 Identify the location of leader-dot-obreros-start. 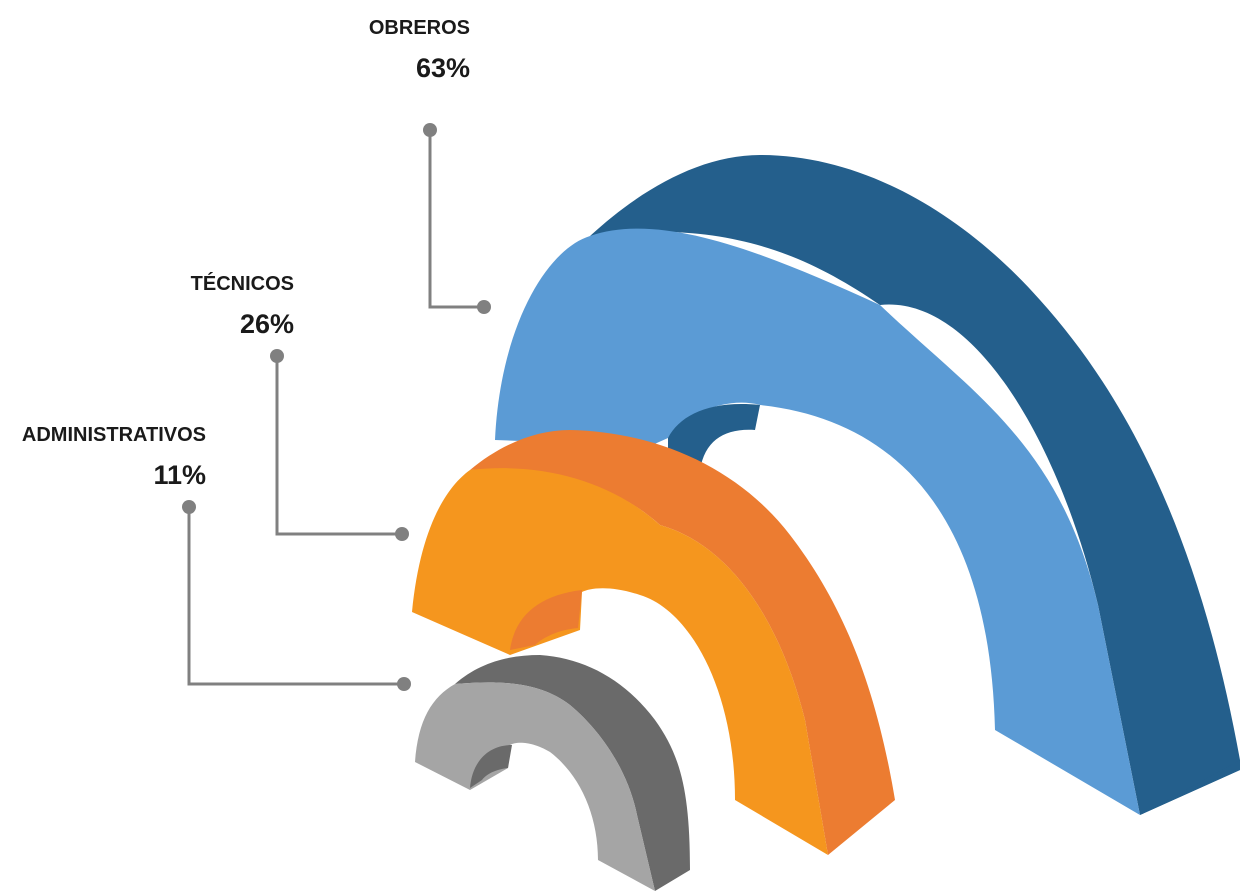
(430, 130).